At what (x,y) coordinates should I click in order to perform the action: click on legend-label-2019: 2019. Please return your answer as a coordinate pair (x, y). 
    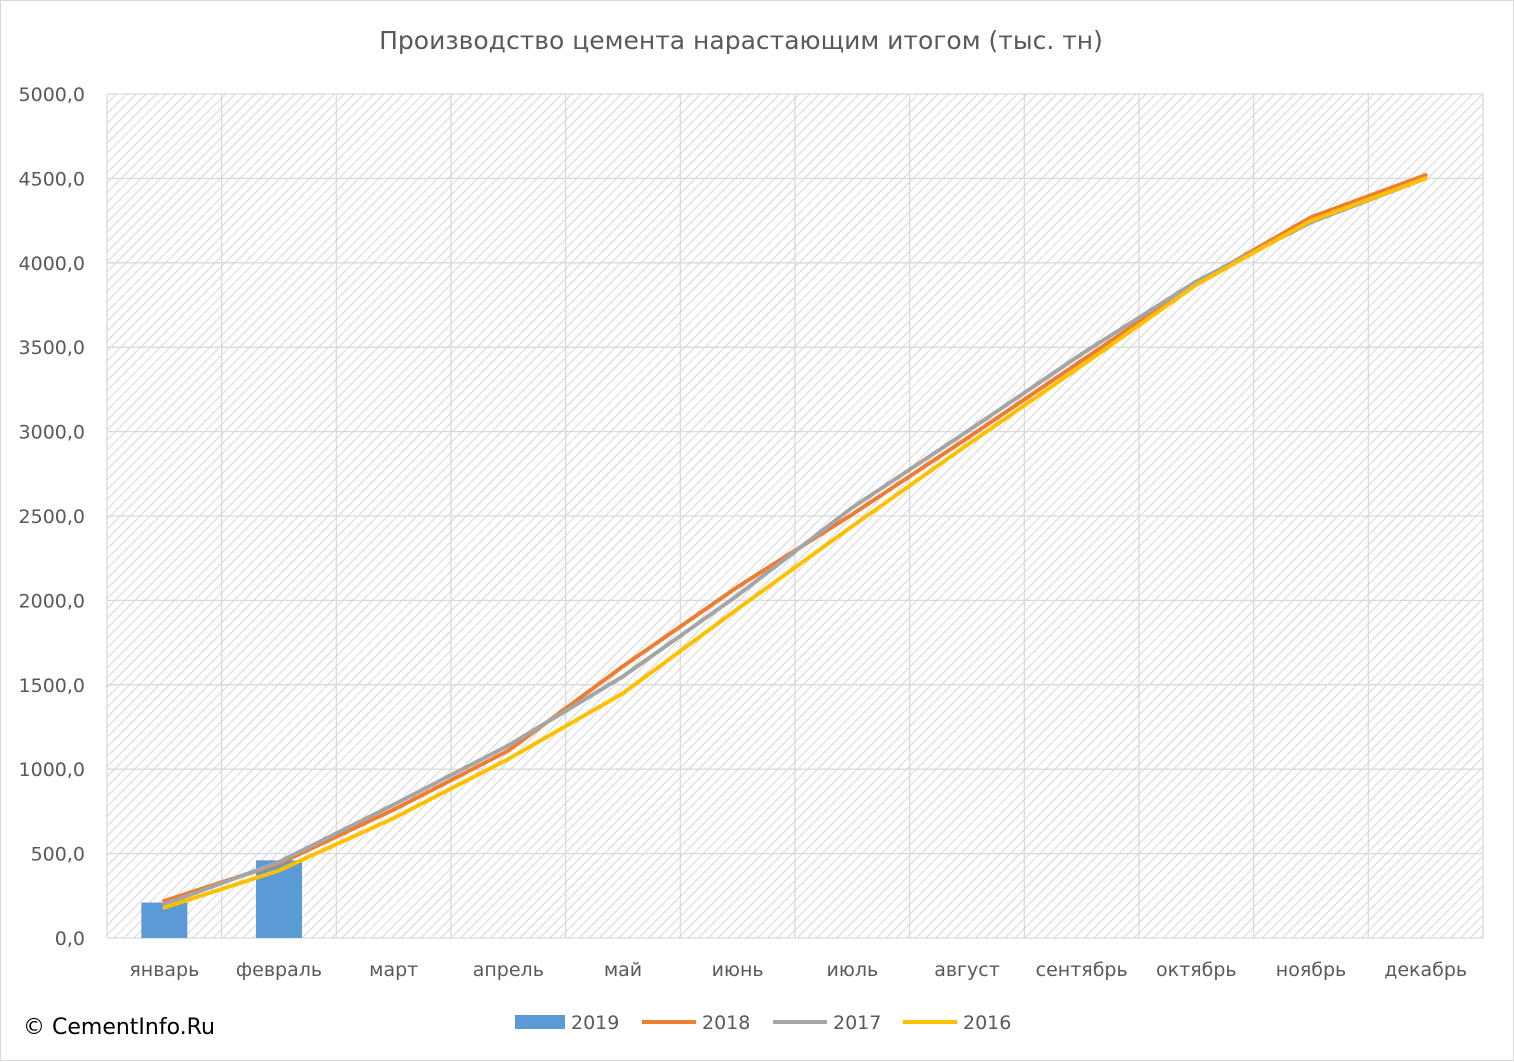
    Looking at the image, I should click on (595, 1023).